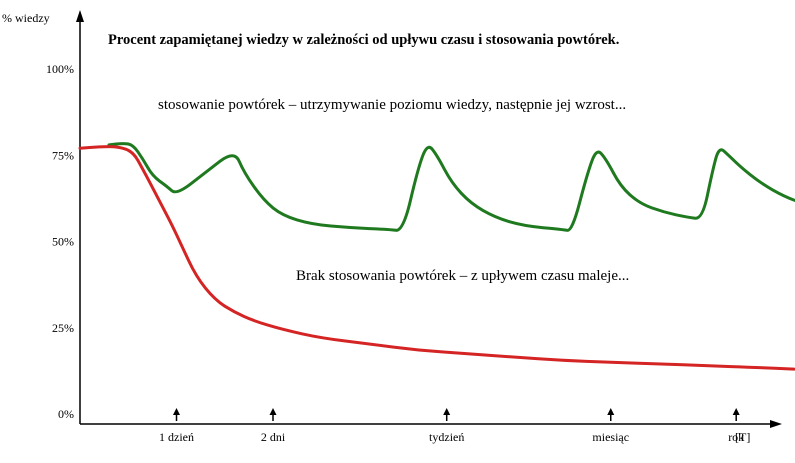  I want to click on y-axis-arrow-icon, so click(80, 16).